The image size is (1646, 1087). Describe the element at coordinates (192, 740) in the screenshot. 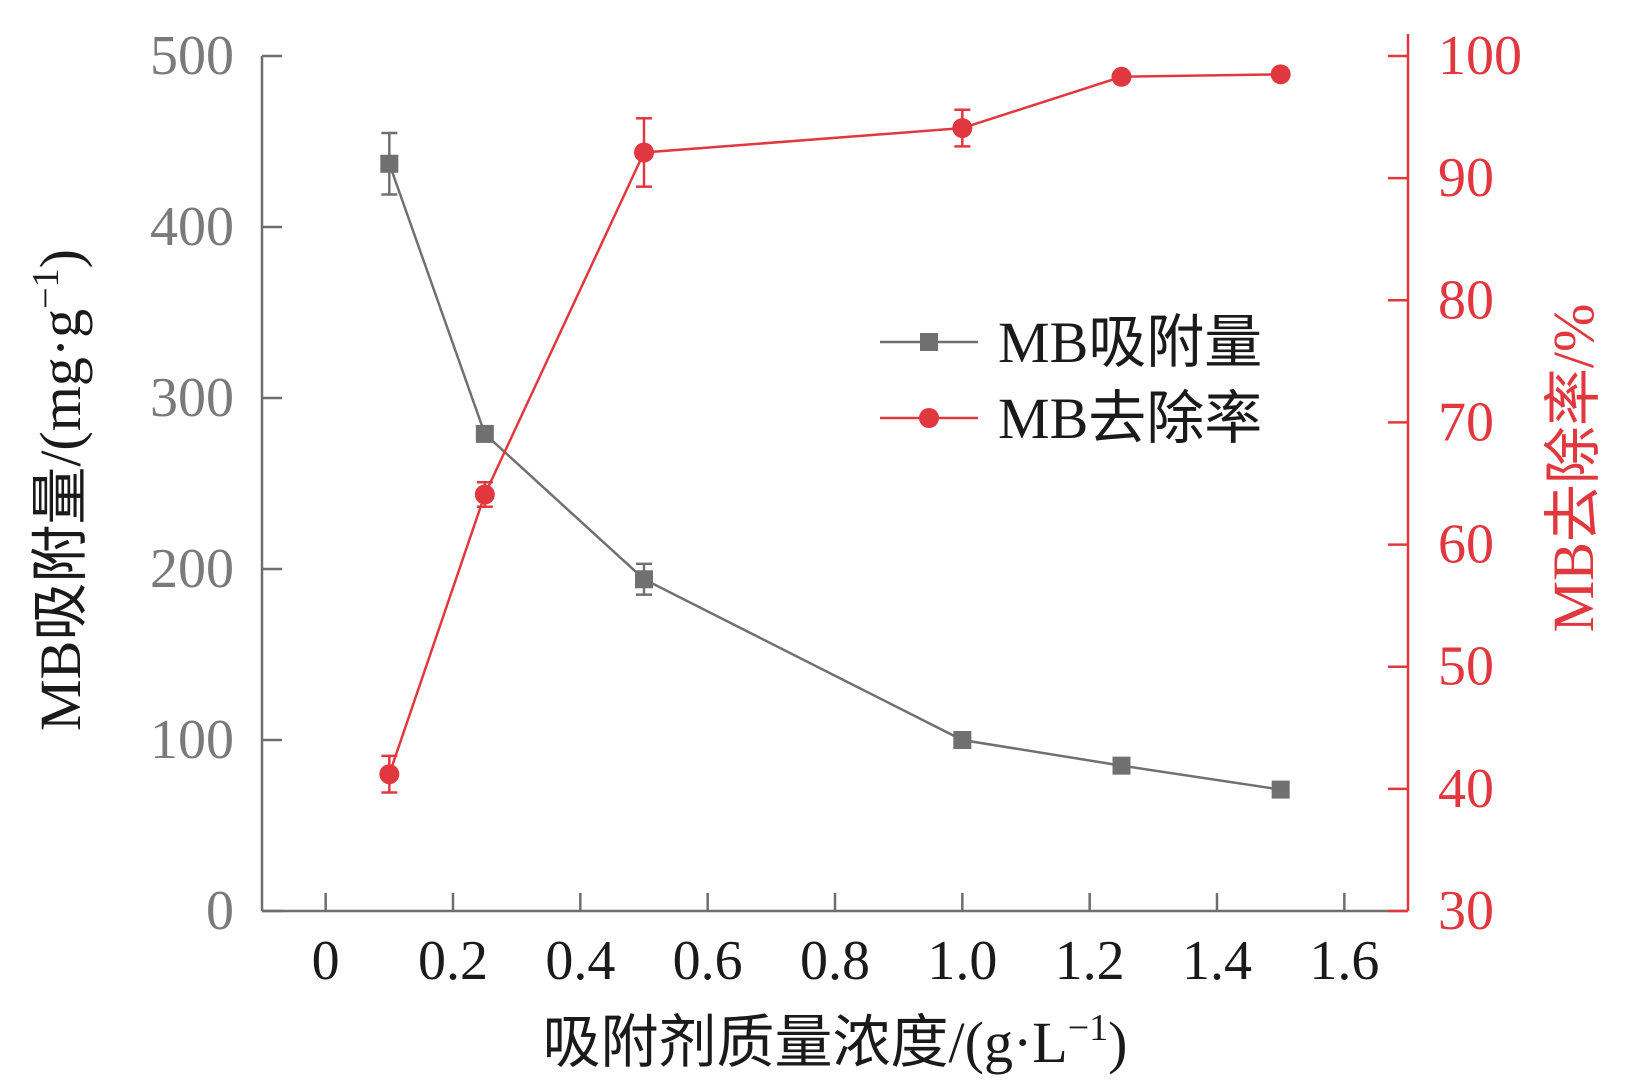

I see `left-tick-label: 100` at that location.